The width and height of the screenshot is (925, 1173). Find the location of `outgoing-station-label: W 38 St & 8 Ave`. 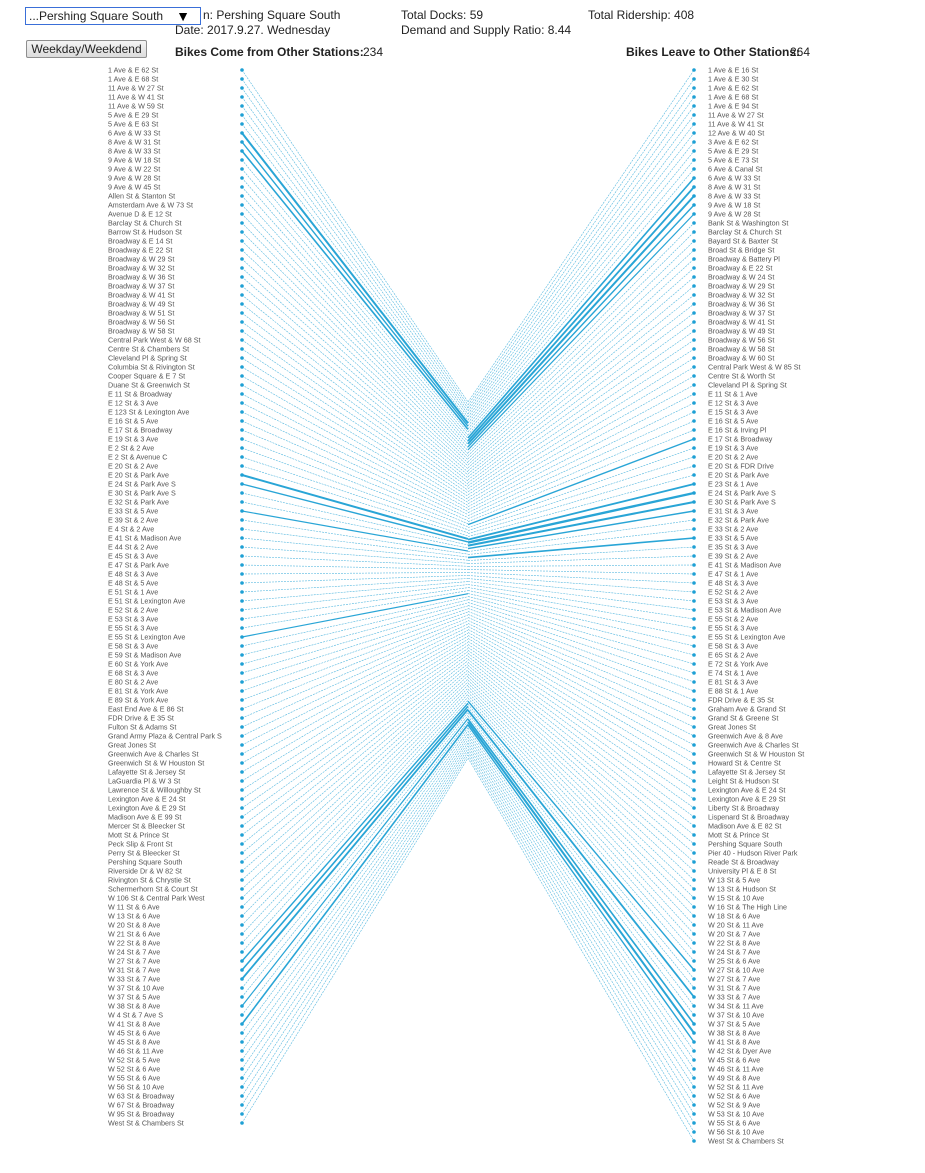

outgoing-station-label: W 38 St & 8 Ave is located at coordinates (734, 1033).